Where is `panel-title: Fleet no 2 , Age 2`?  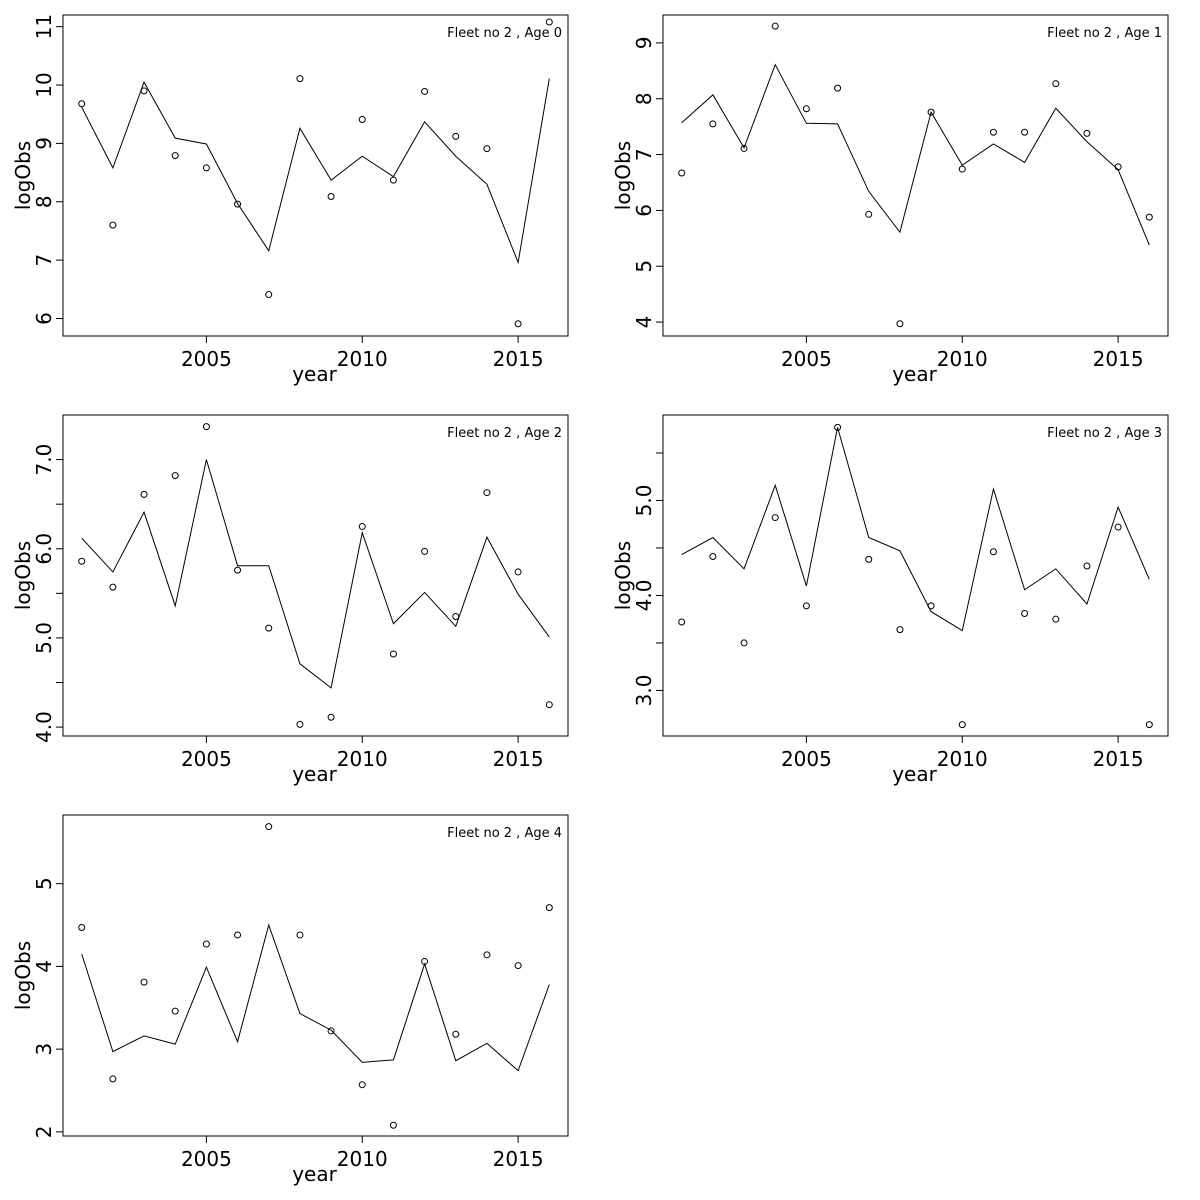 panel-title: Fleet no 2 , Age 2 is located at coordinates (504, 433).